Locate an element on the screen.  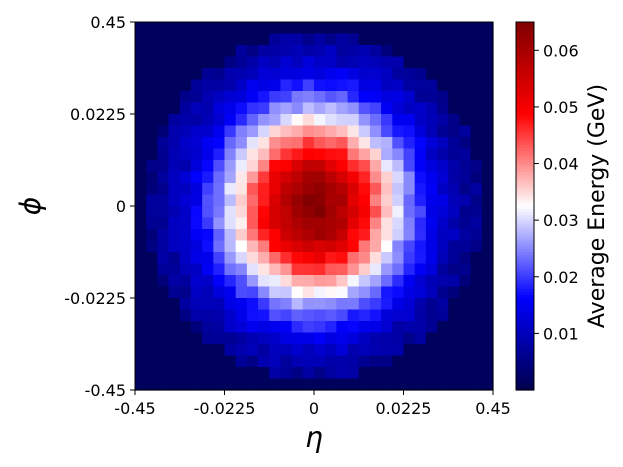
y-tick-label: 0 is located at coordinates (121, 206).